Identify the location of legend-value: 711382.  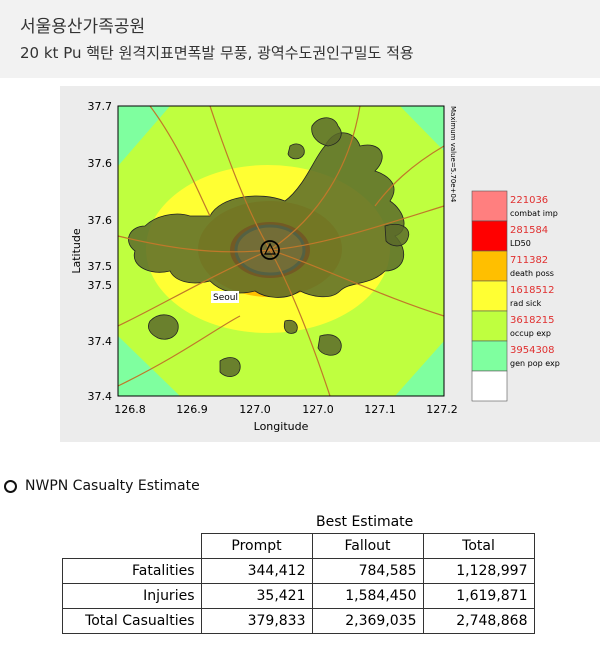
(529, 260).